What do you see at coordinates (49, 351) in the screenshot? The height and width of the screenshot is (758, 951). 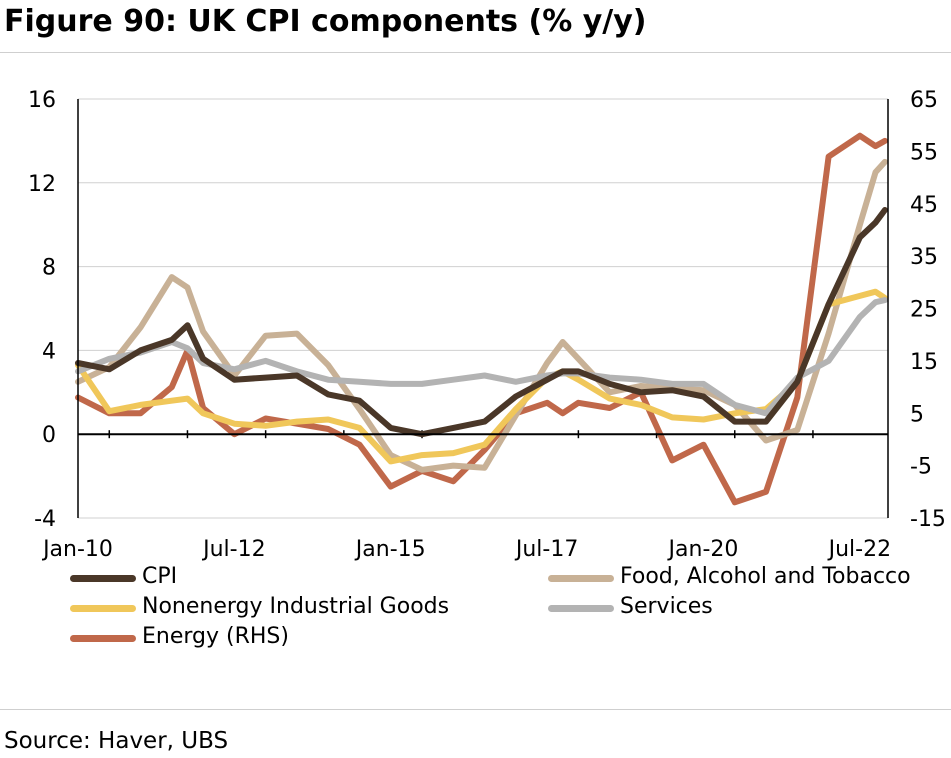 I see `left-tick-label: 4` at bounding box center [49, 351].